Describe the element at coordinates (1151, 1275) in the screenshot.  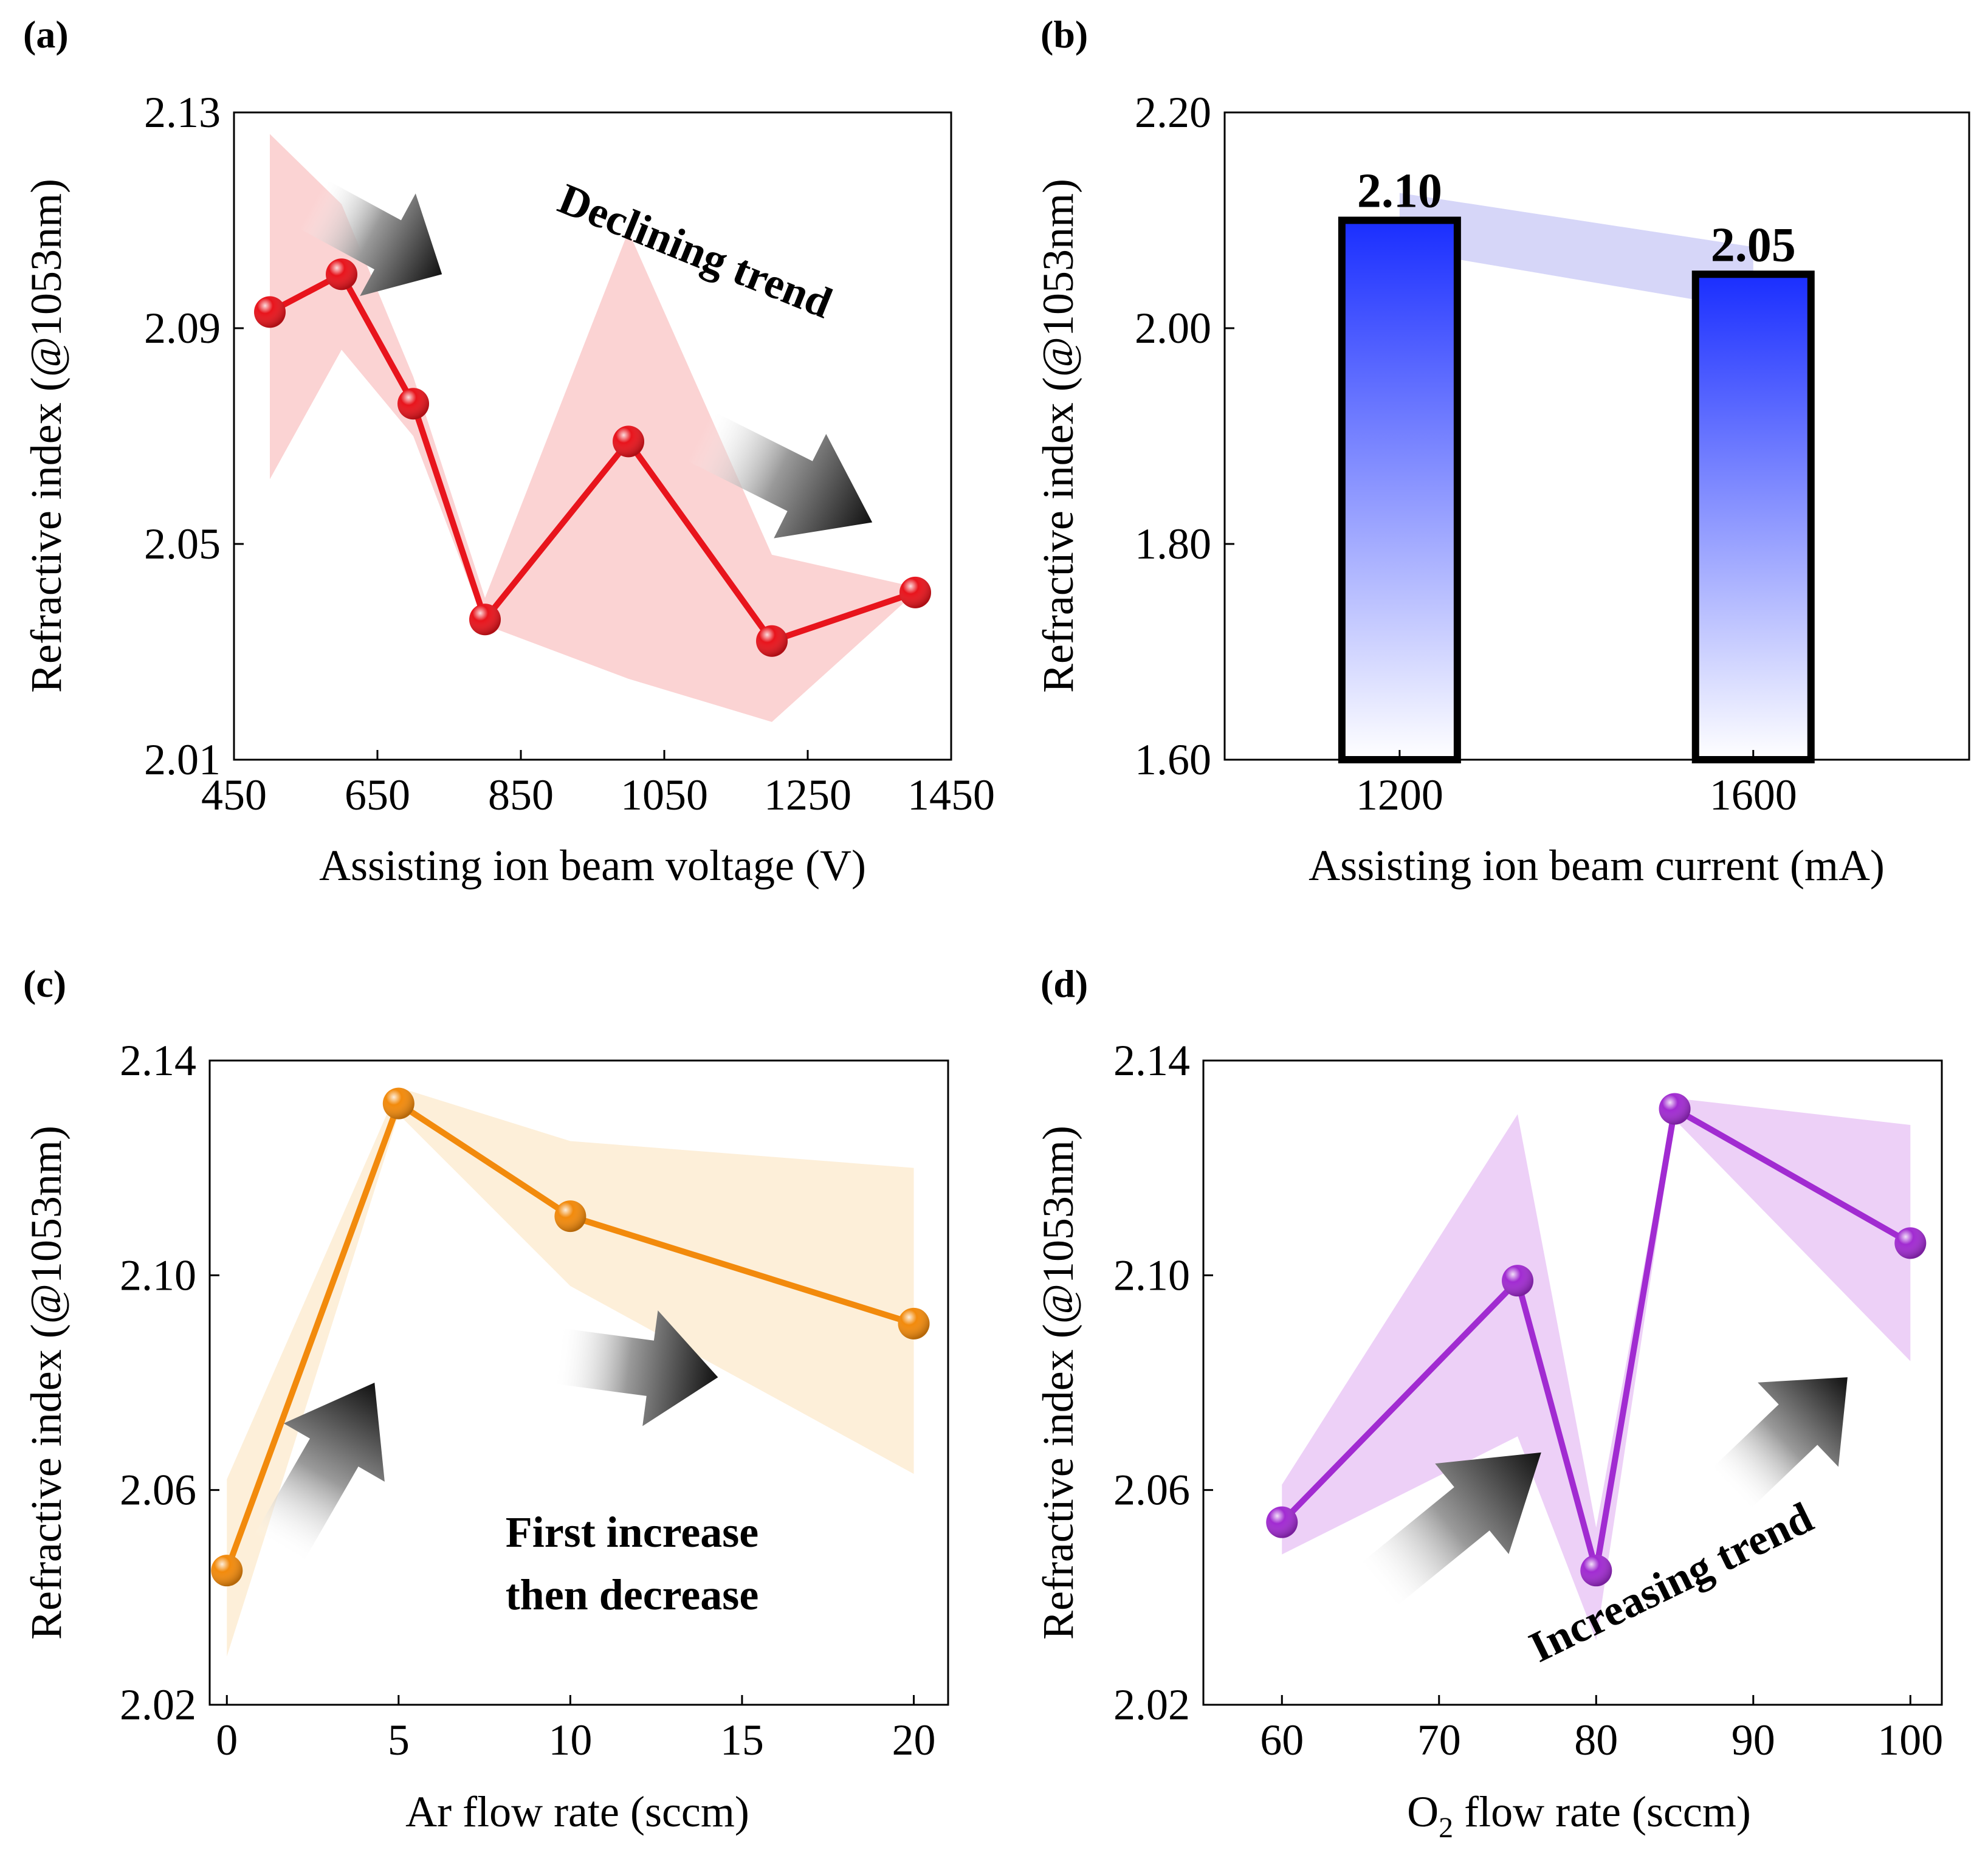
I see `y-tick-label-d: 2.10` at that location.